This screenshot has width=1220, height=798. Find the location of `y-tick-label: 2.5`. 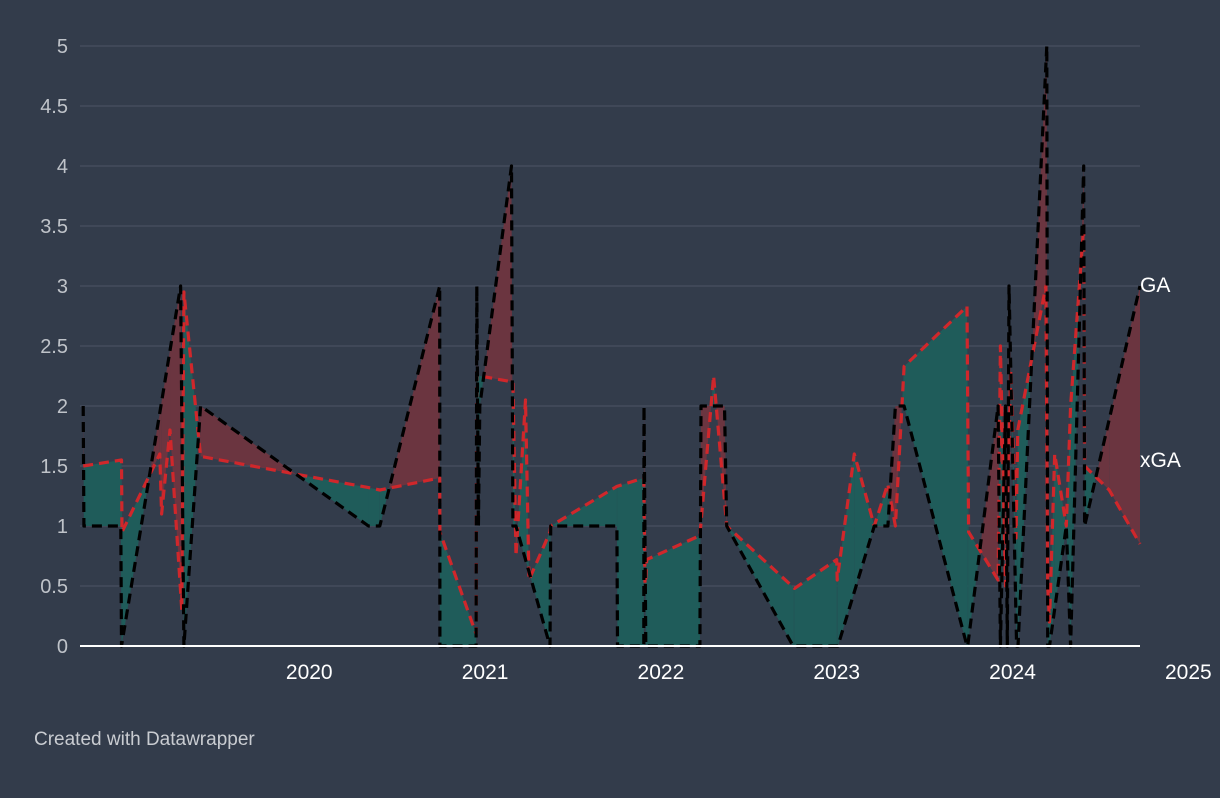

y-tick-label: 2.5 is located at coordinates (54, 347).